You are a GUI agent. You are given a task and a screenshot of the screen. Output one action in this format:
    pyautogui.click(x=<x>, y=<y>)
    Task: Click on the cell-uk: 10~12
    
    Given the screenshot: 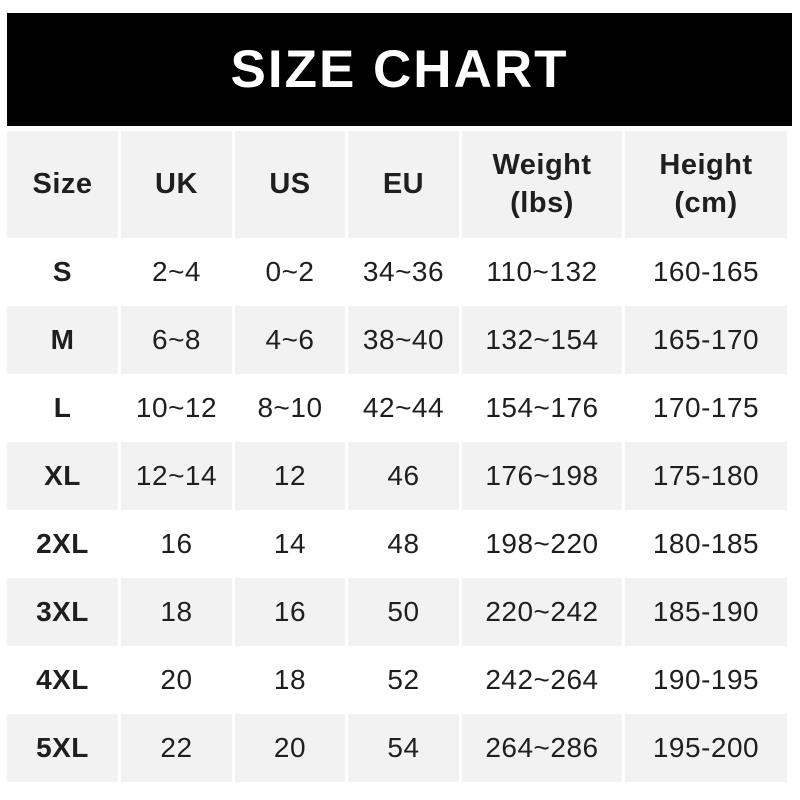 What is the action you would take?
    pyautogui.click(x=176, y=408)
    